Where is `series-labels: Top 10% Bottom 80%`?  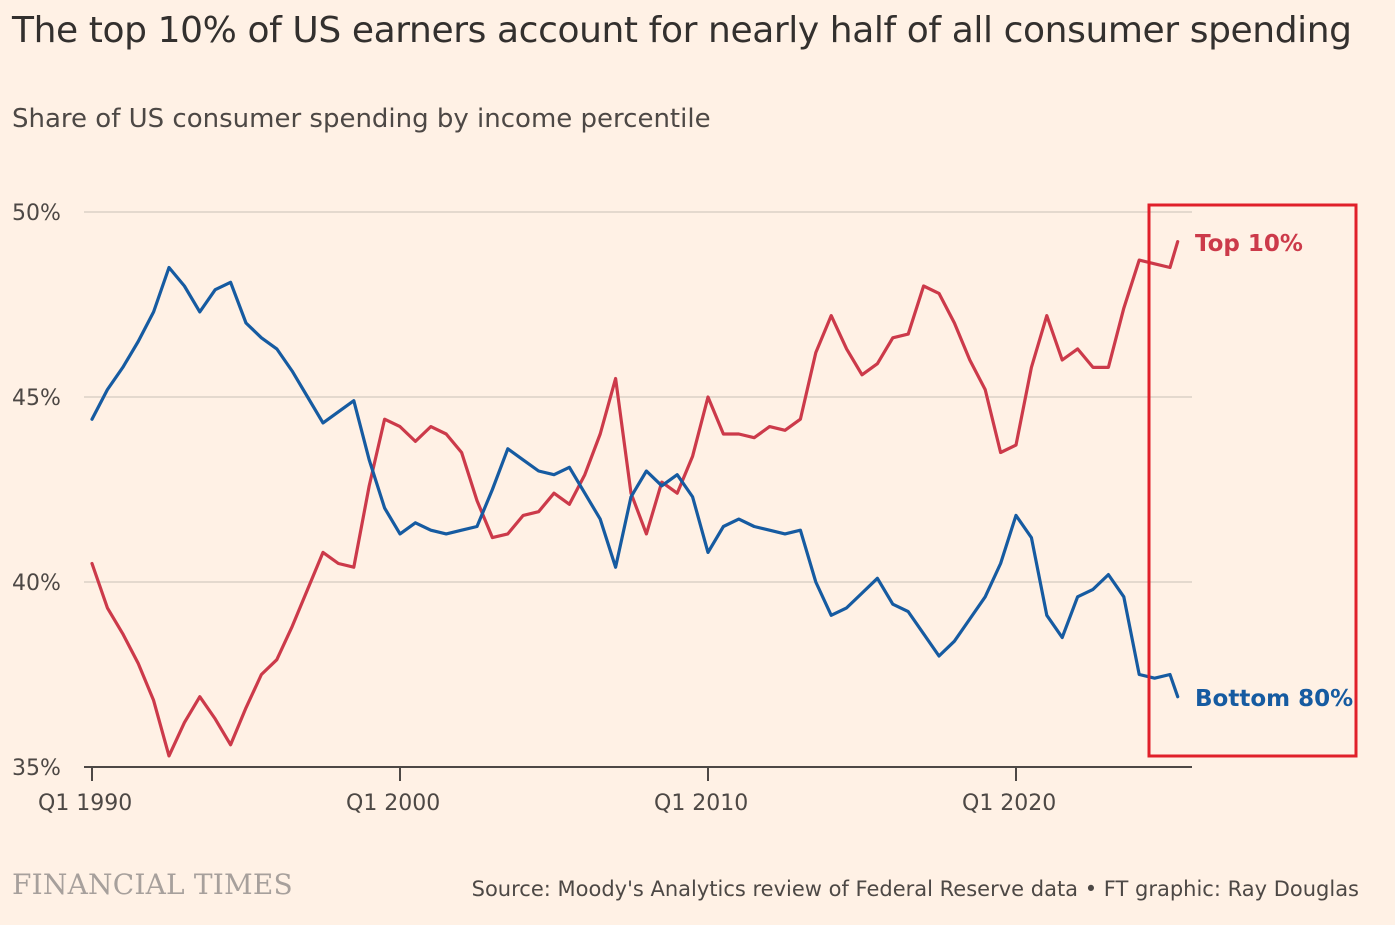
series-labels: Top 10% Bottom 80% is located at coordinates (1274, 471).